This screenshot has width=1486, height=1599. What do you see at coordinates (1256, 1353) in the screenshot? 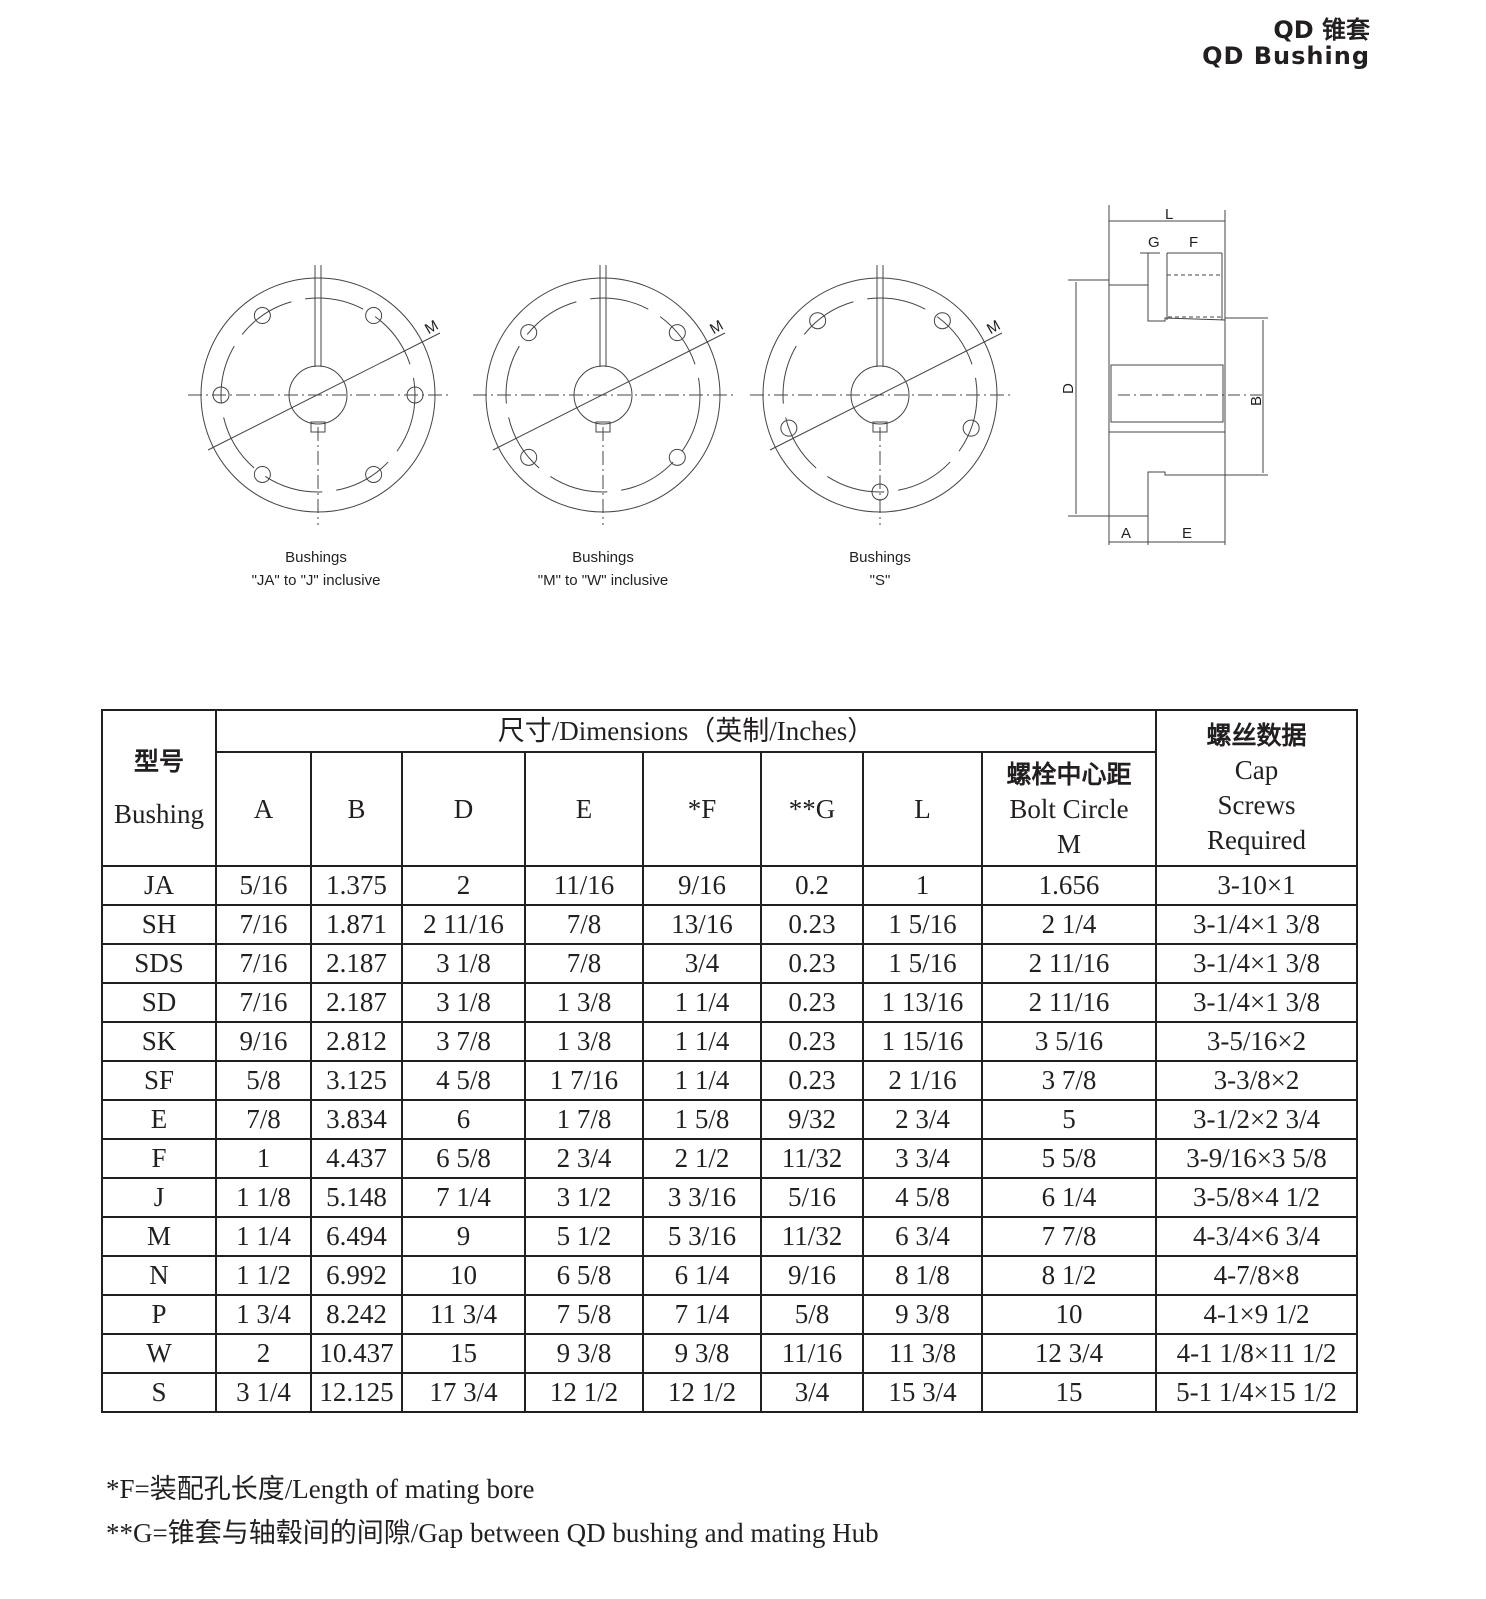
I see `table-cell: 4-1 1/8×11 1/2` at bounding box center [1256, 1353].